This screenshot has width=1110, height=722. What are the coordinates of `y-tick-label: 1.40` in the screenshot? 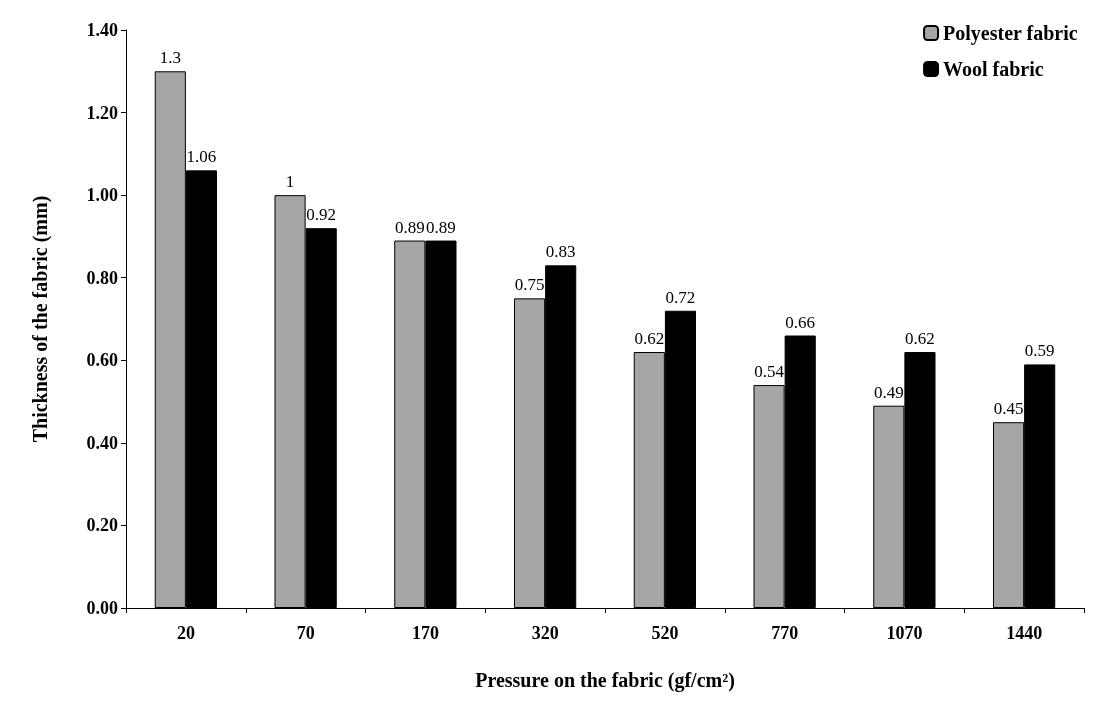 It's located at (102, 30).